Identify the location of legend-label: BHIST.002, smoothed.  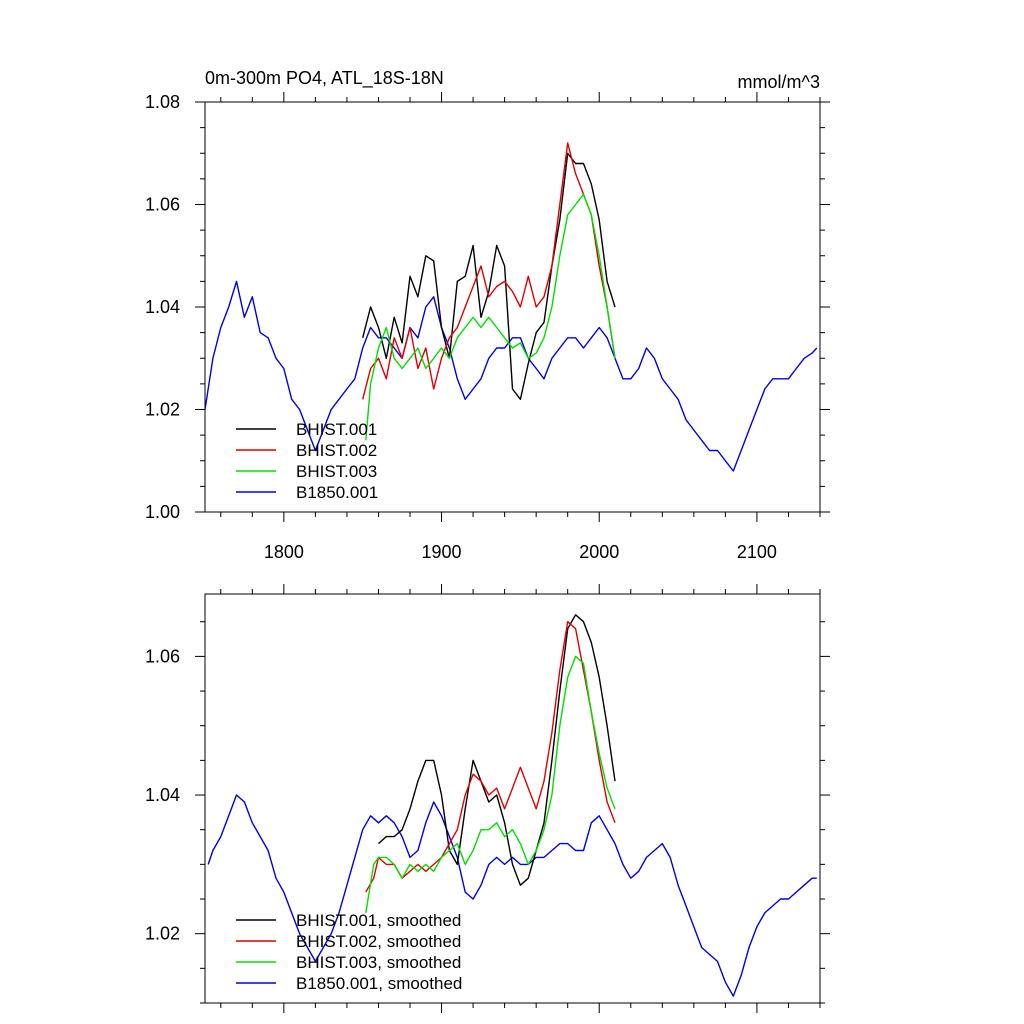
(378, 941).